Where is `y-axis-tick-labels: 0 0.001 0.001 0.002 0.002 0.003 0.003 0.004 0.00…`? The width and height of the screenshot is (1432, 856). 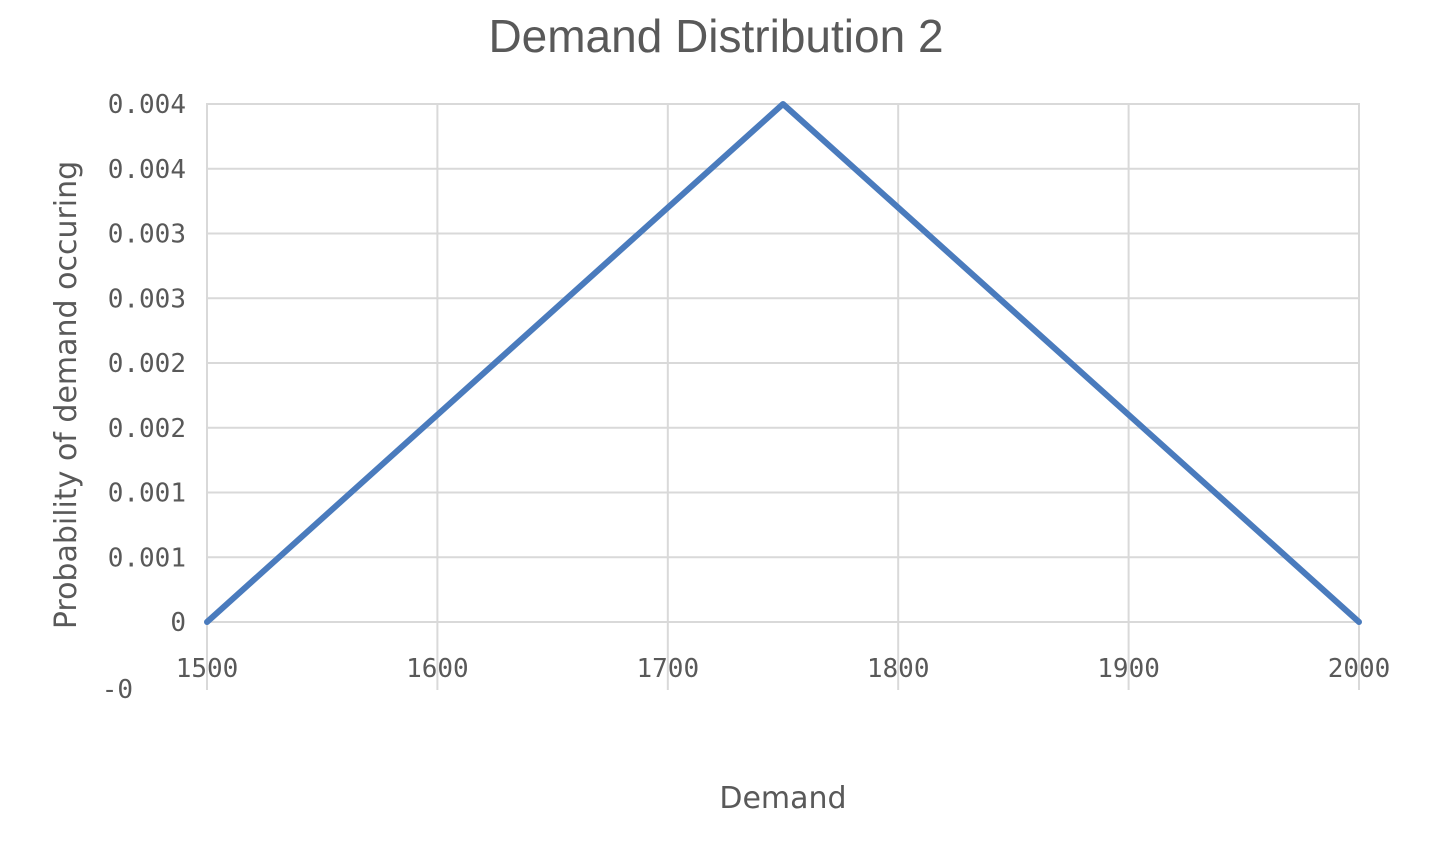
y-axis-tick-labels: 0 0.001 0.001 0.002 0.002 0.003 0.003 0.004 0.00… is located at coordinates (147, 364).